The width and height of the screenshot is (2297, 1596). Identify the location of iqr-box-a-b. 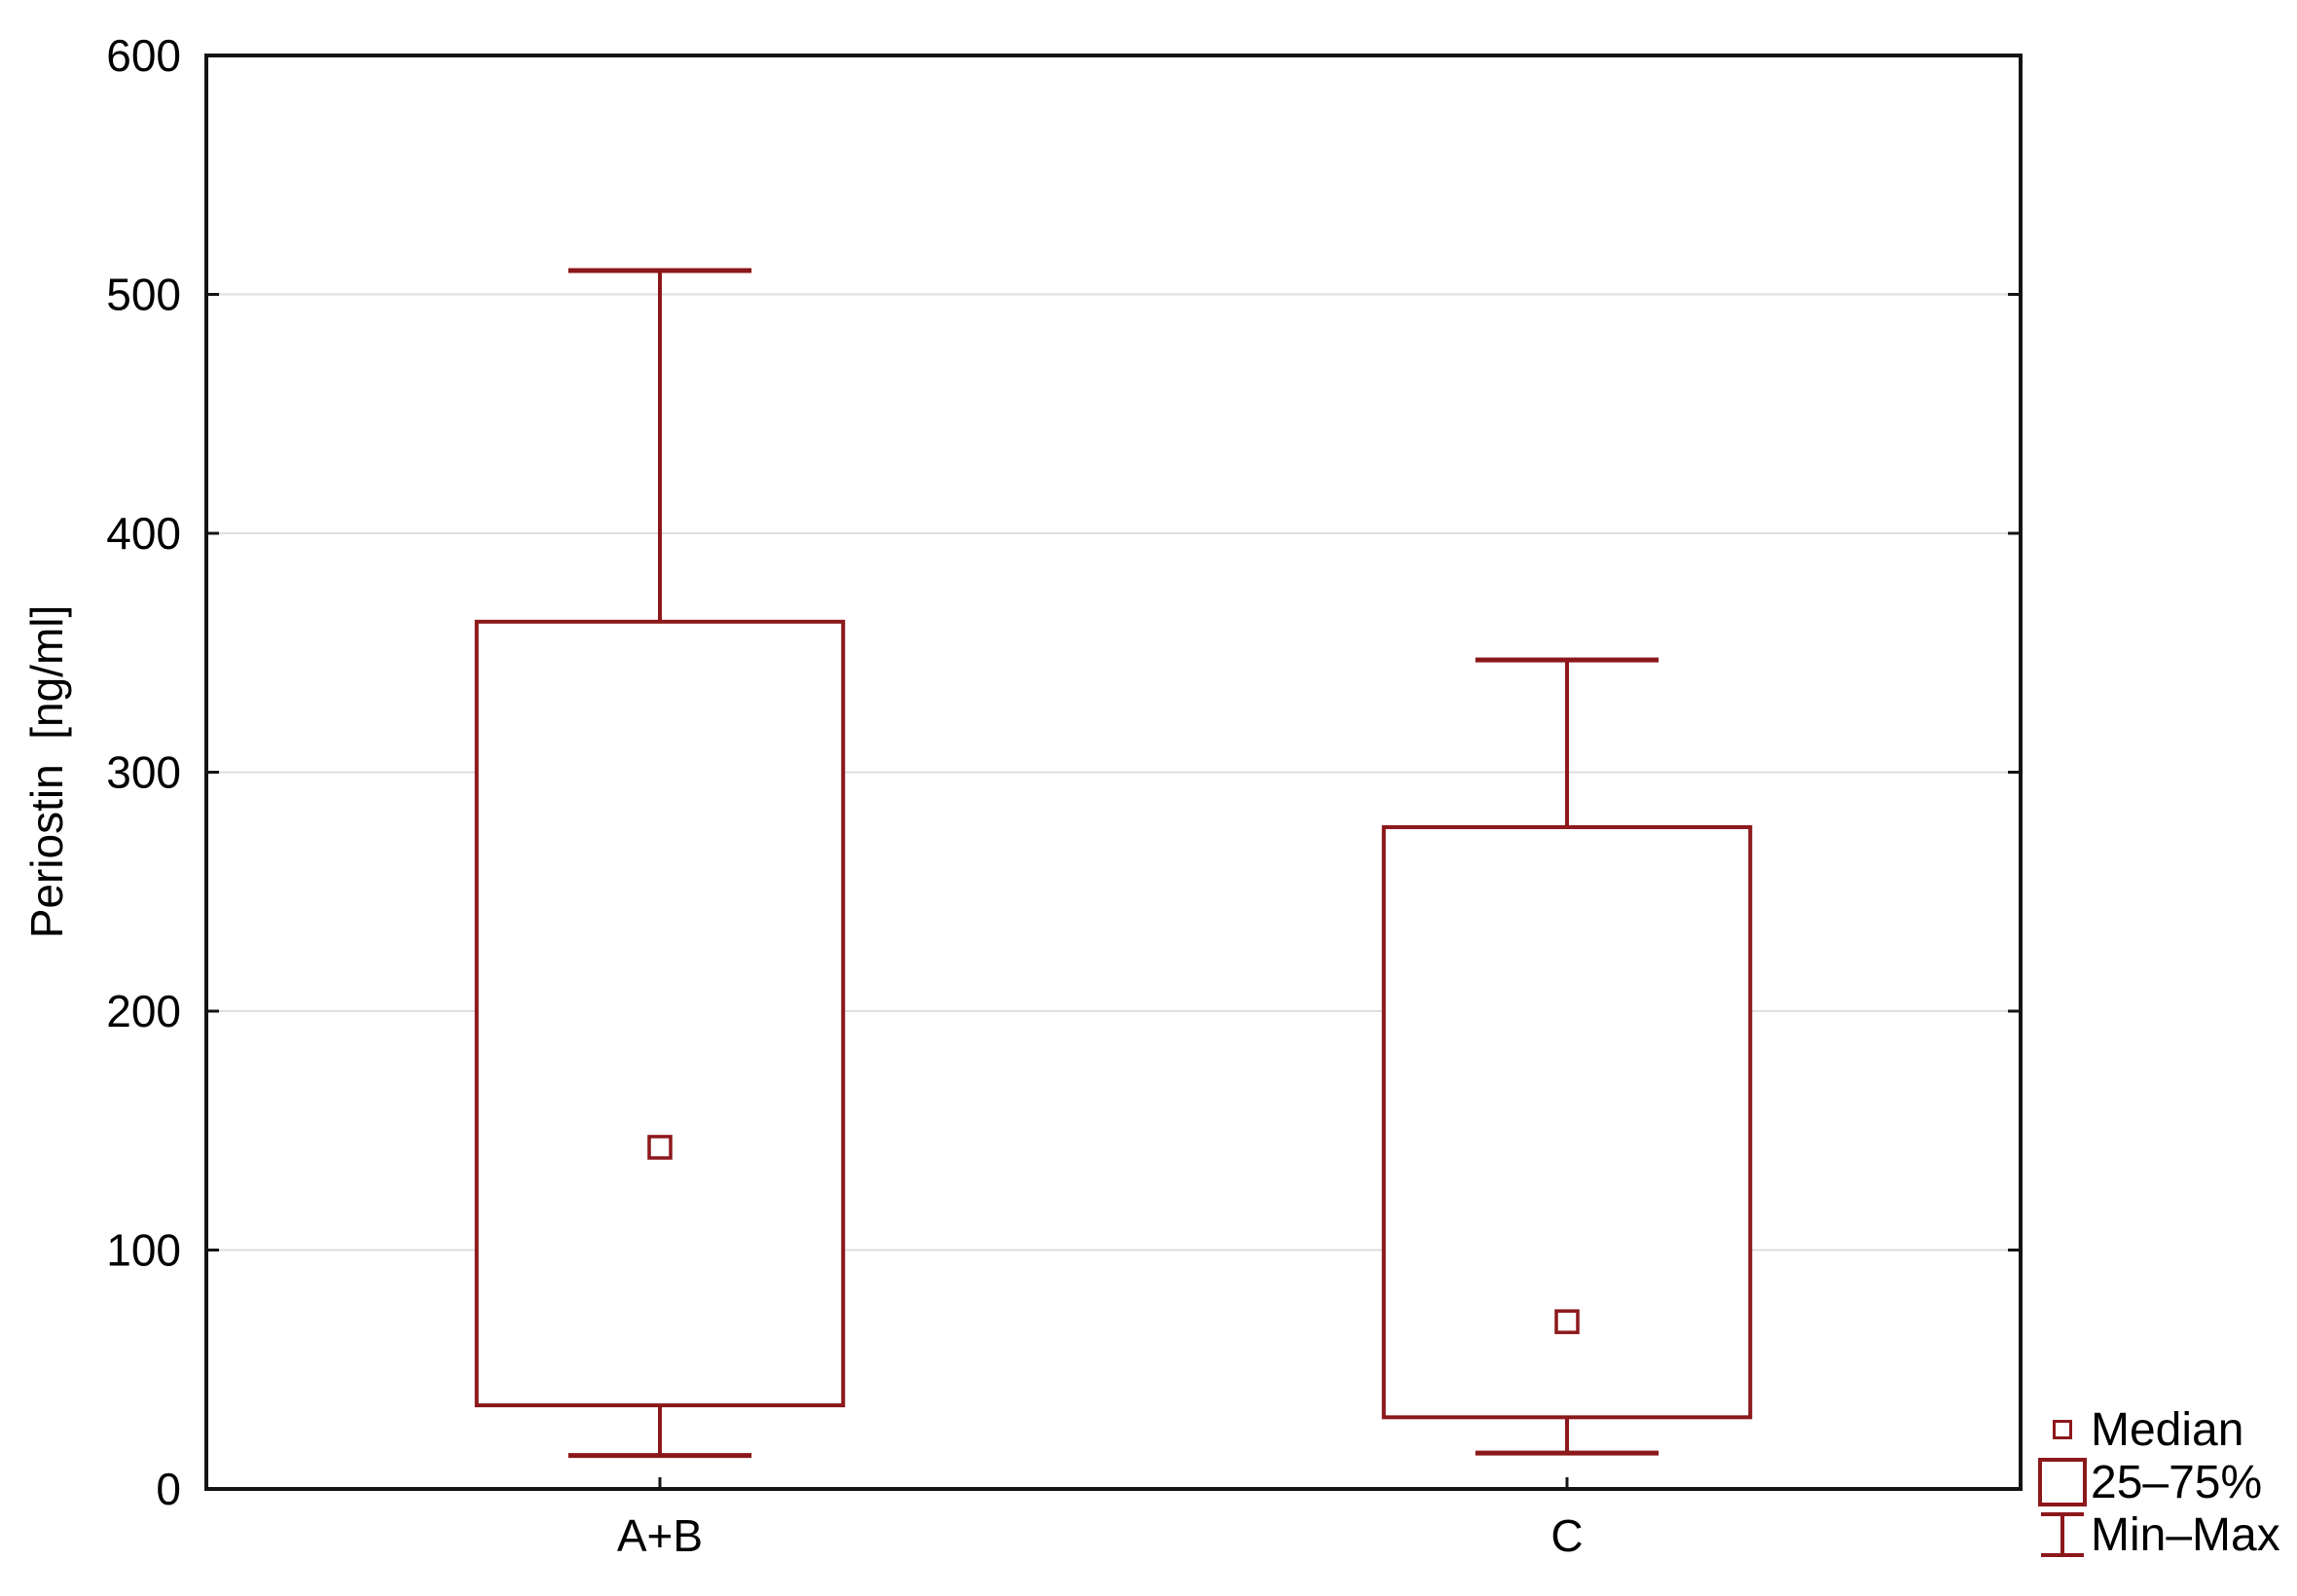
(660, 1013).